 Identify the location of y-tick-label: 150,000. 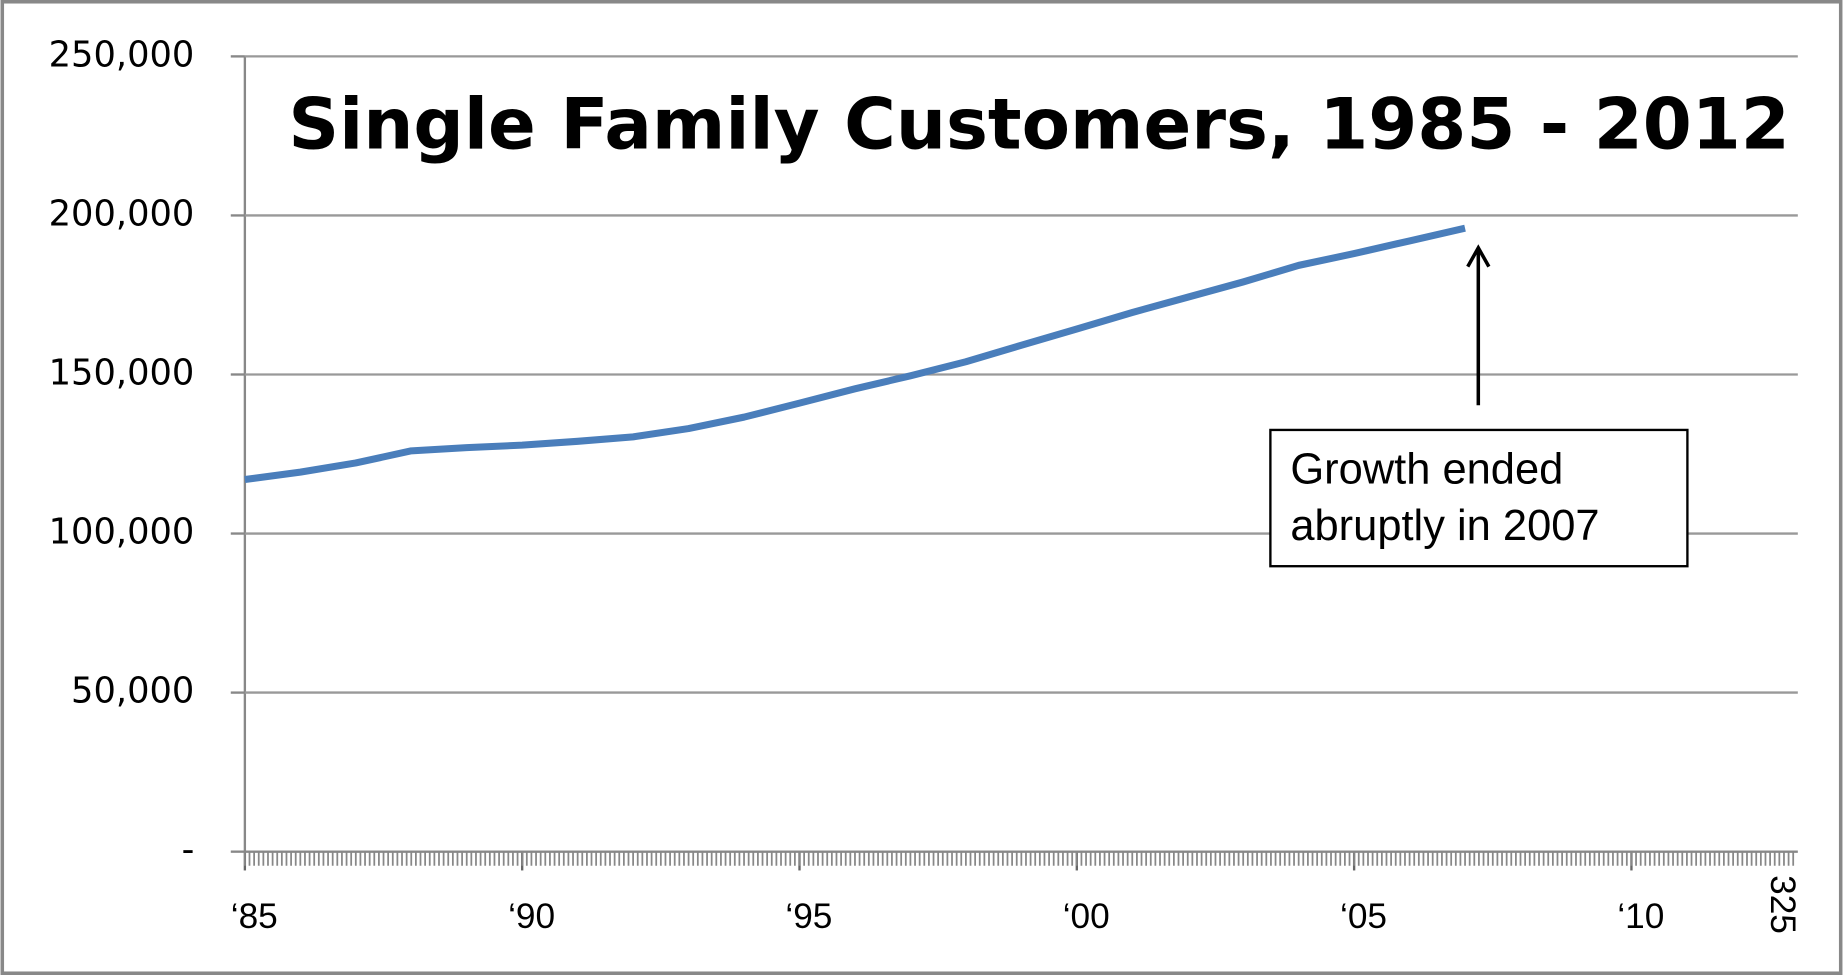
(122, 372).